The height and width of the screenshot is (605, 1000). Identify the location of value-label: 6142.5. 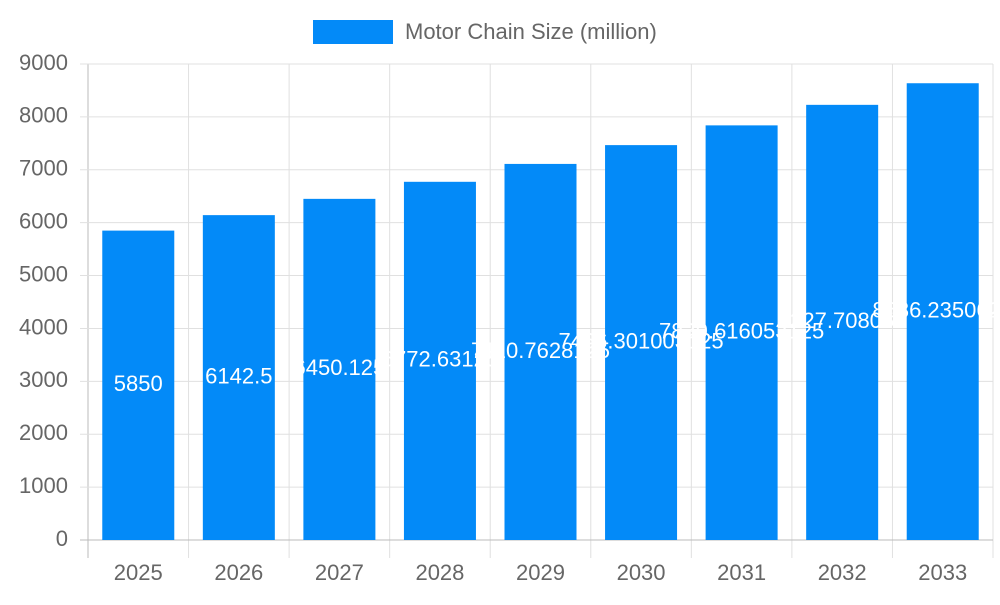
(238, 375).